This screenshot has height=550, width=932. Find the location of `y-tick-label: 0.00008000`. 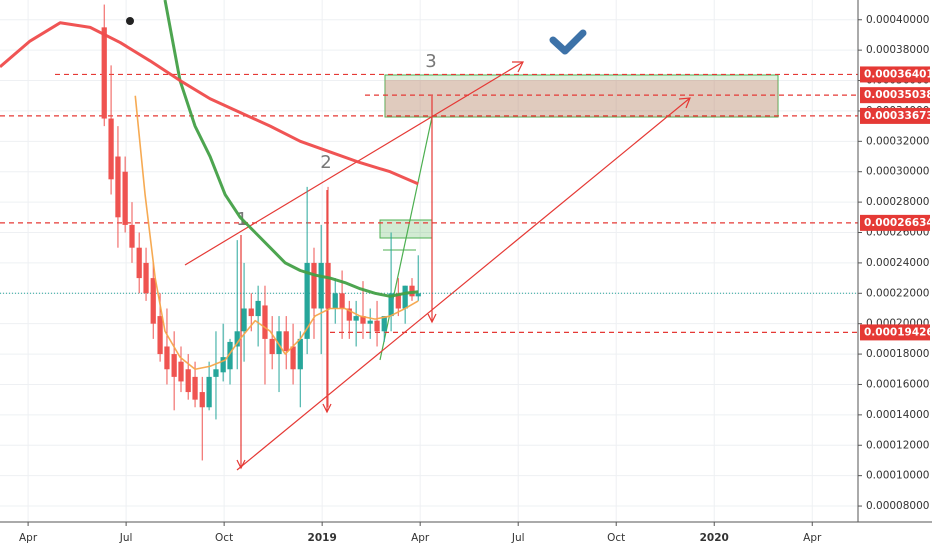

y-tick-label: 0.00008000 is located at coordinates (897, 506).